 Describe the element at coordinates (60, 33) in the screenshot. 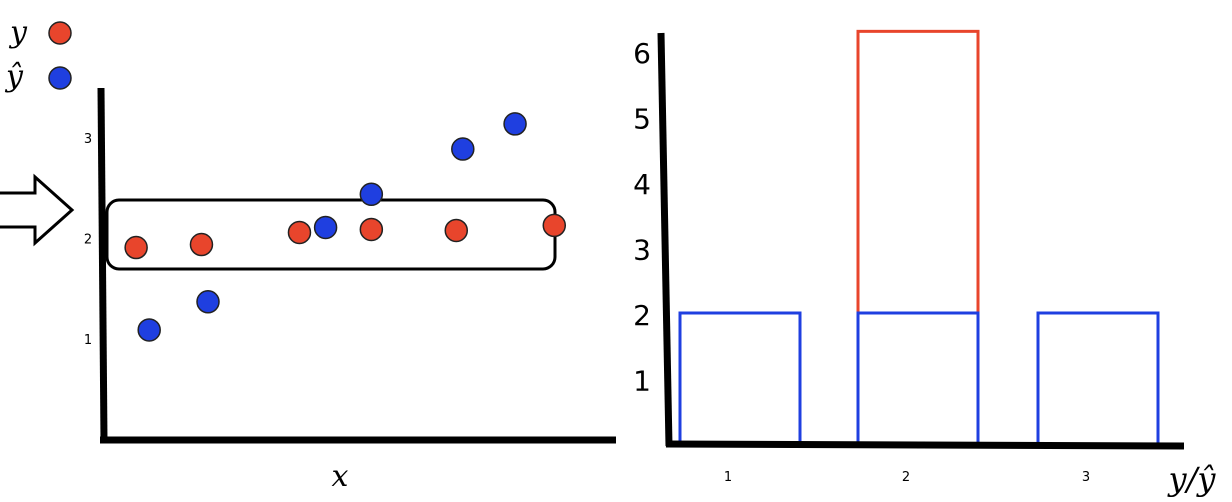

I see `legend-marker-y` at that location.